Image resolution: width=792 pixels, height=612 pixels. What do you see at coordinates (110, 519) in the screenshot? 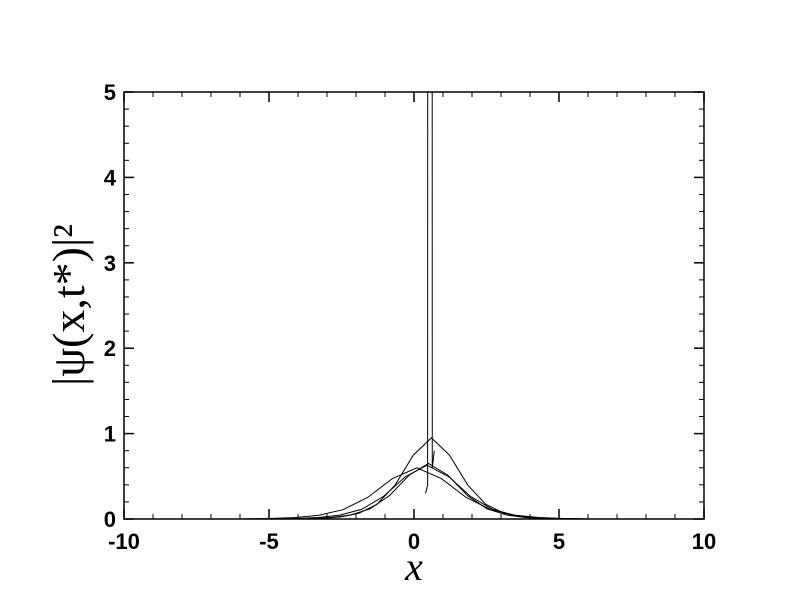
I see `y-tick-label: 0` at bounding box center [110, 519].